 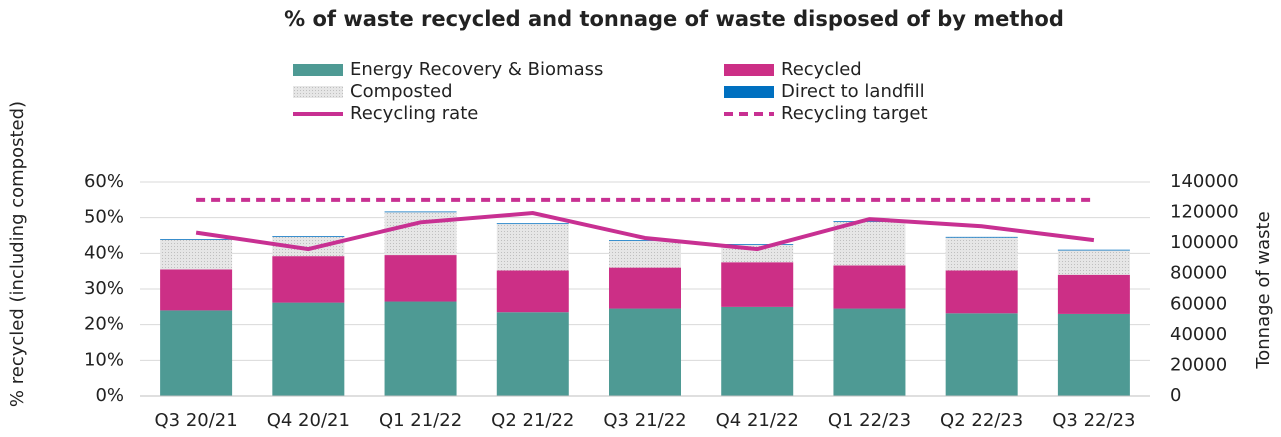 I want to click on legend-label: Recycling rate, so click(x=414, y=113).